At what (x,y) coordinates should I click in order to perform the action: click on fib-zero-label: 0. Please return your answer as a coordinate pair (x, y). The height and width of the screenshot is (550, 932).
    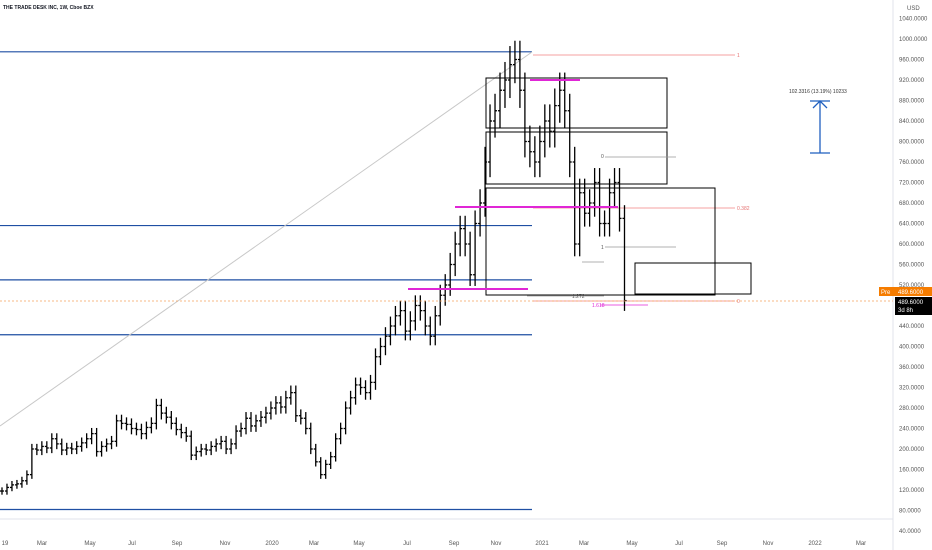
    Looking at the image, I should click on (738, 302).